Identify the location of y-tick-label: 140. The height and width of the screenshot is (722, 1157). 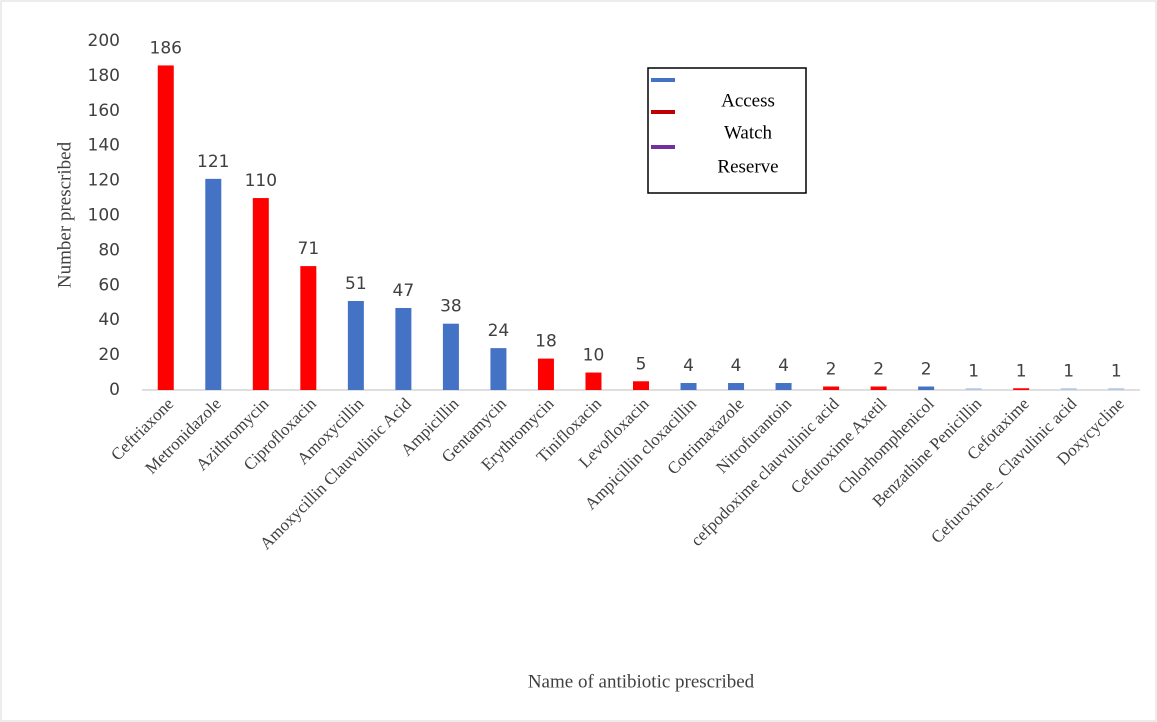
(104, 146).